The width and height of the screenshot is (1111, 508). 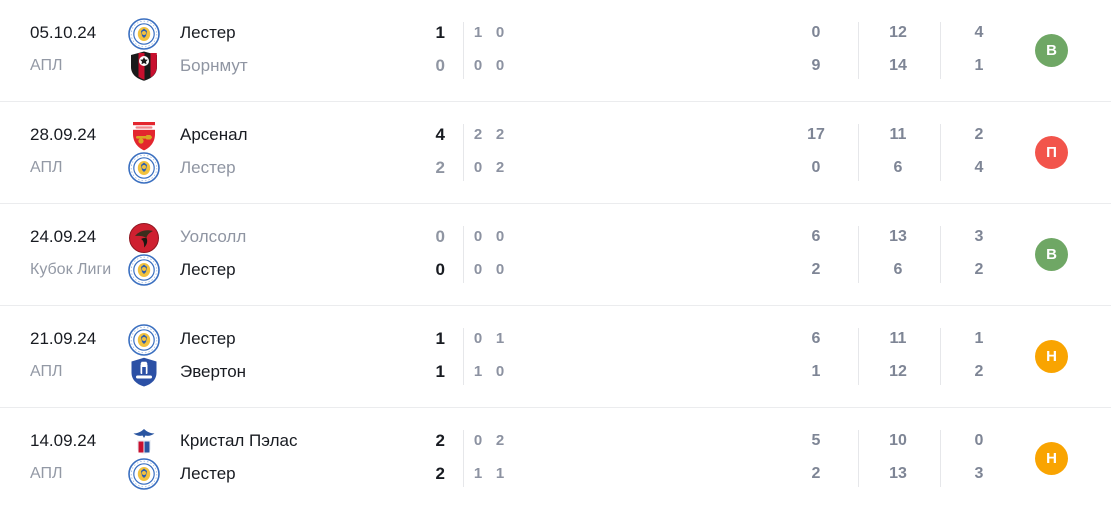 What do you see at coordinates (500, 167) in the screenshot?
I see `away-half2-score: 2` at bounding box center [500, 167].